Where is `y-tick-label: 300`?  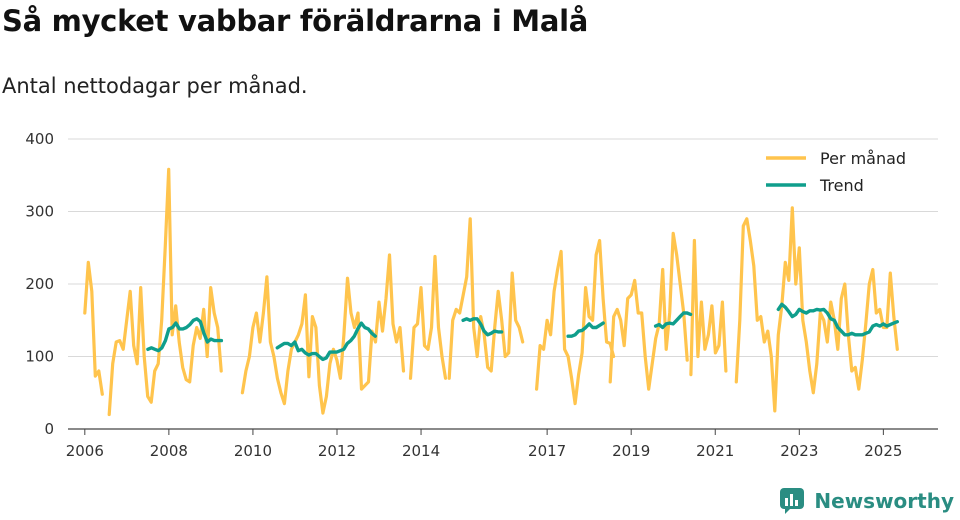
y-tick-label: 300 is located at coordinates (39, 212).